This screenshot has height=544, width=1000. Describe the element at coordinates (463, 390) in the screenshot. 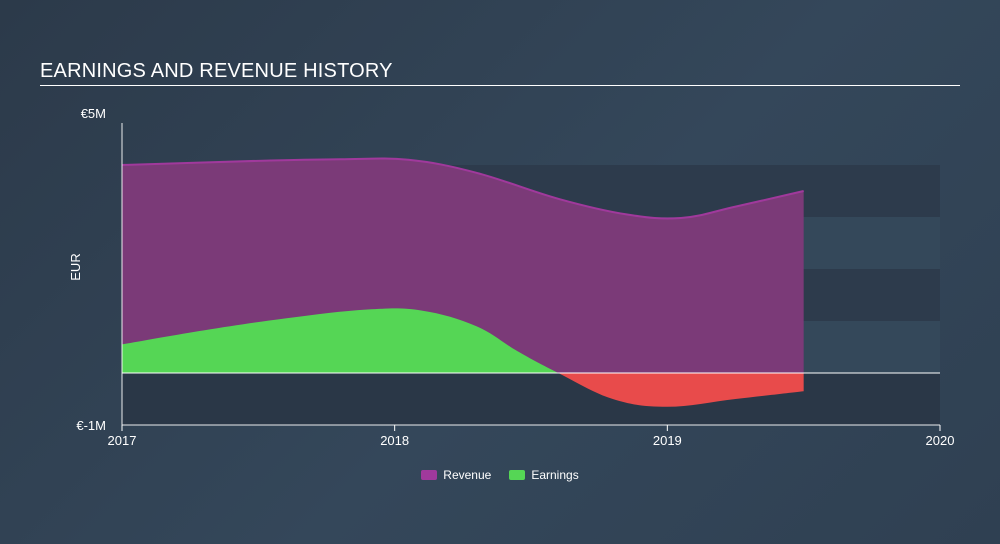

I see `earnings-negative-area` at that location.